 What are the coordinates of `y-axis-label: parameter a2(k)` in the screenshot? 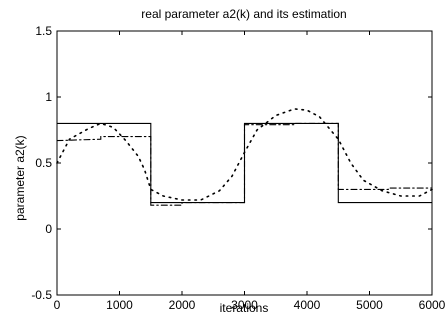 It's located at (20, 177).